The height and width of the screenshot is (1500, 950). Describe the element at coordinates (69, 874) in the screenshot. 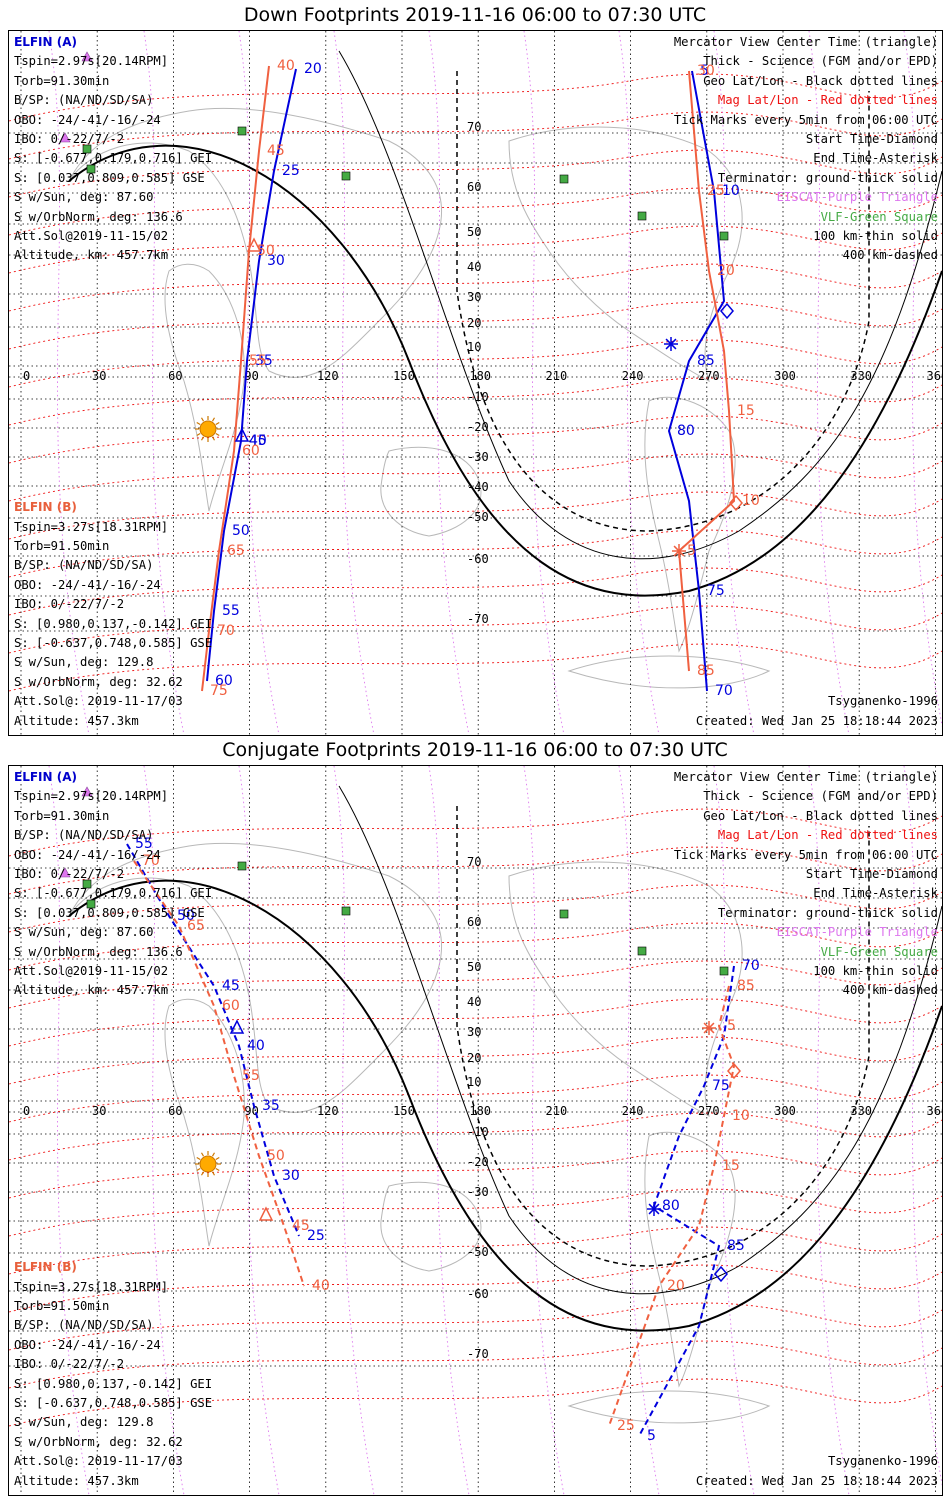

I see `elfin-a-info-line: IBO: 0/-22/7/-2` at that location.